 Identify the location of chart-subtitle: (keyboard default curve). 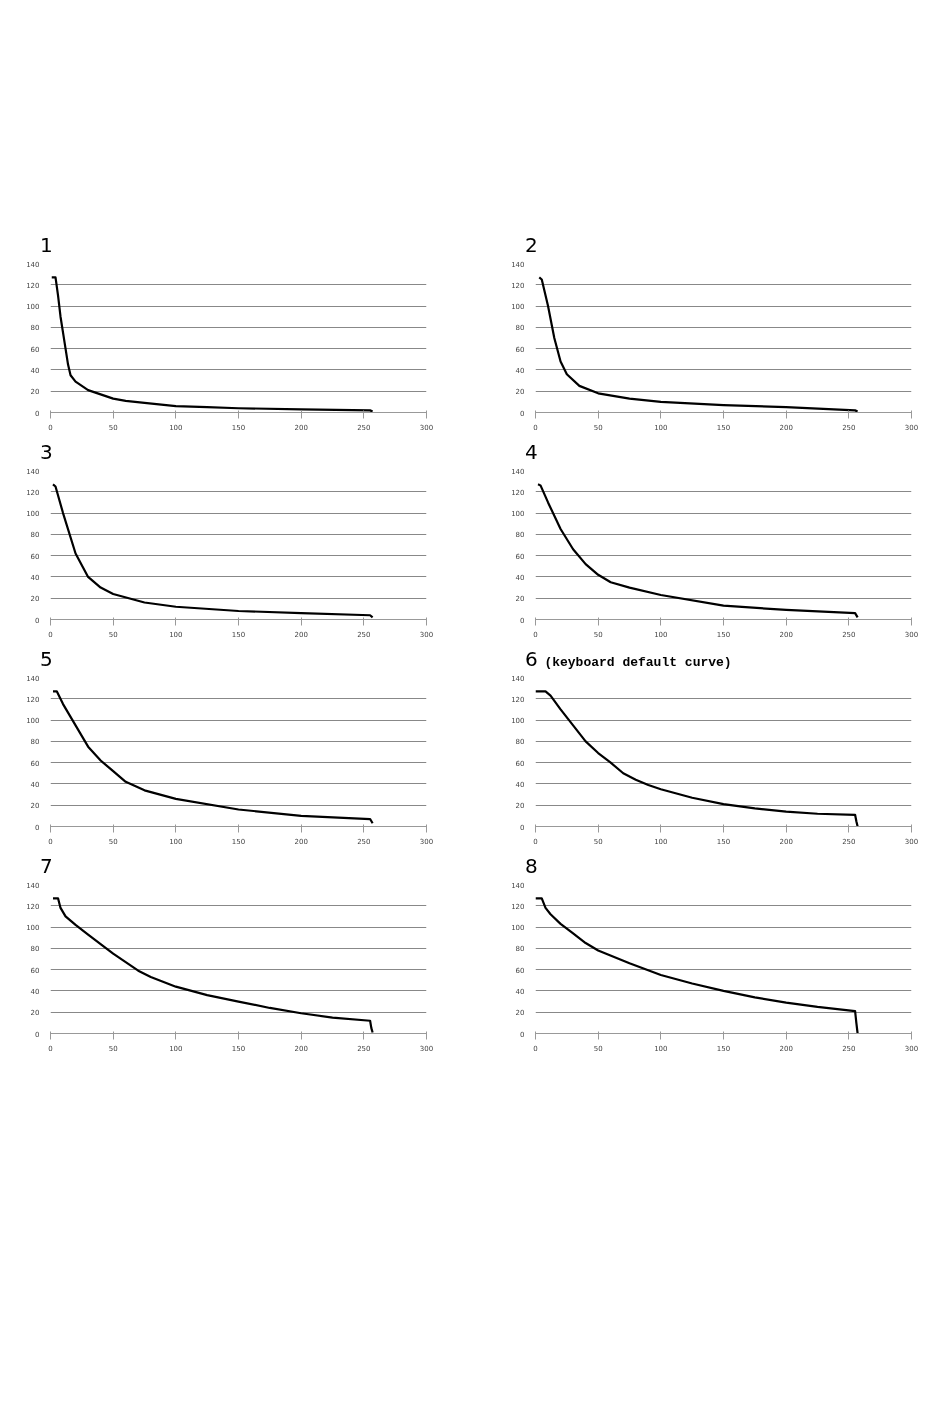
(638, 662).